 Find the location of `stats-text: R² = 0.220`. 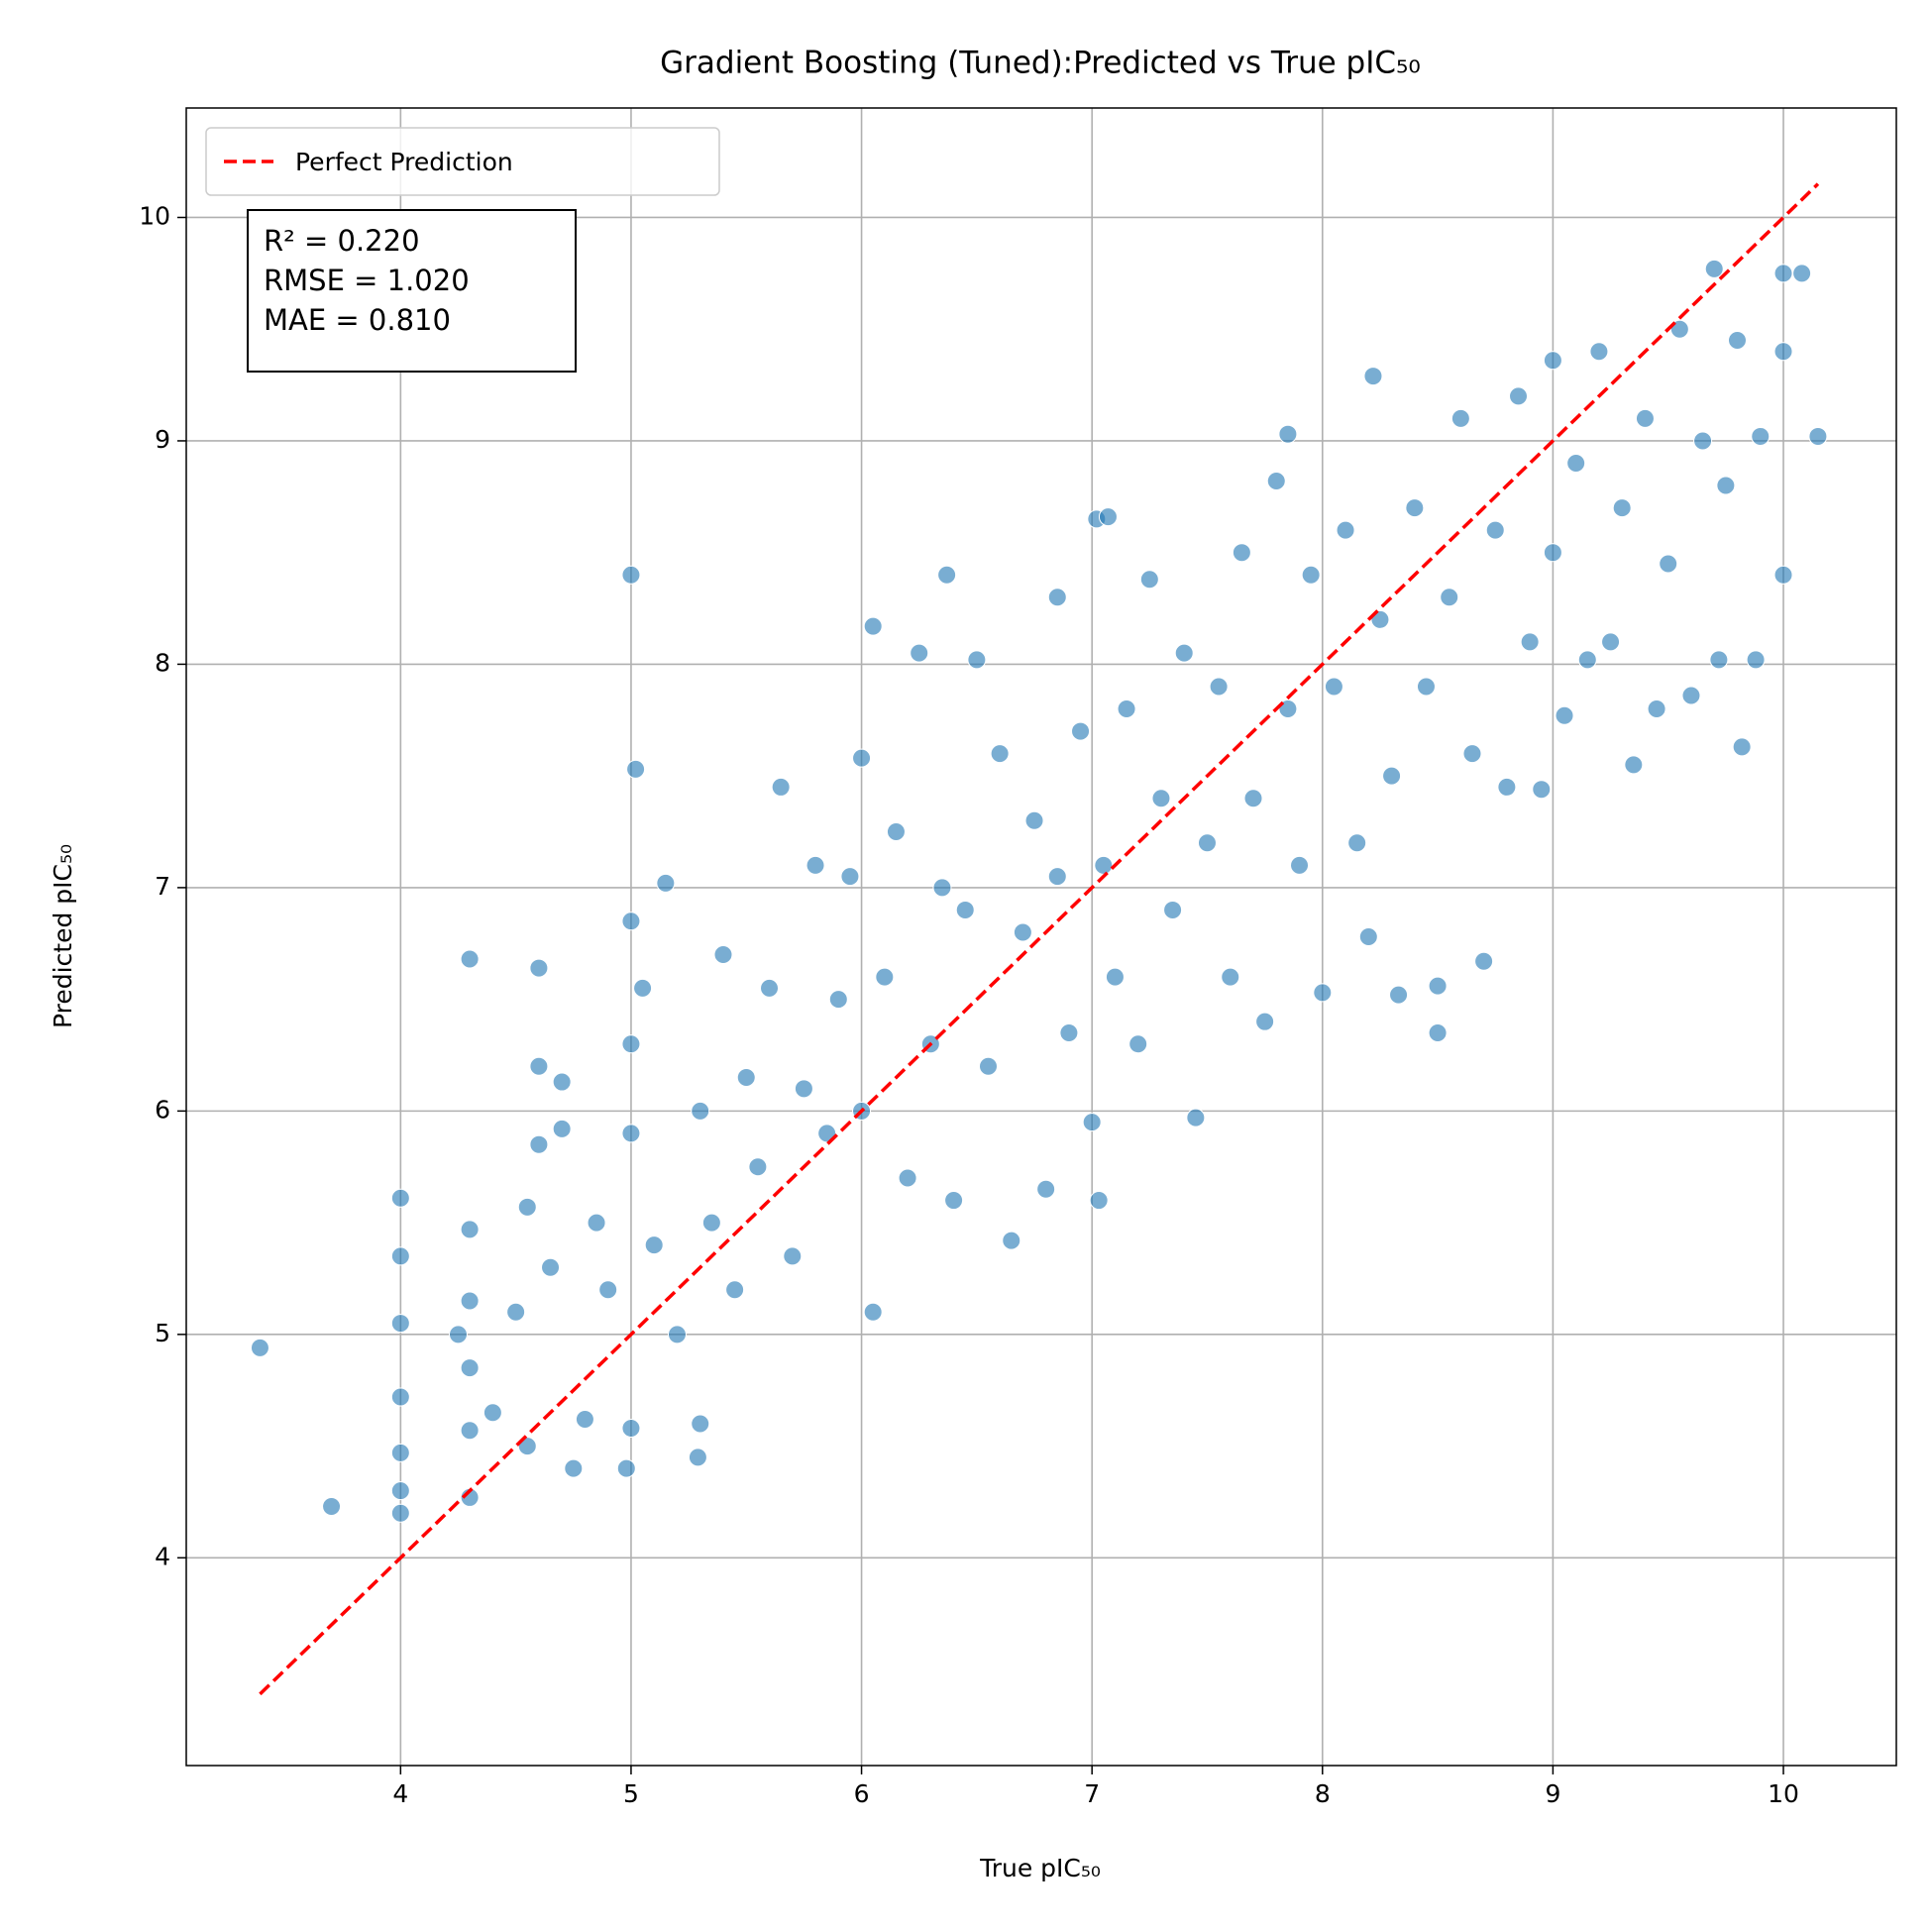

stats-text: R² = 0.220 is located at coordinates (342, 241).